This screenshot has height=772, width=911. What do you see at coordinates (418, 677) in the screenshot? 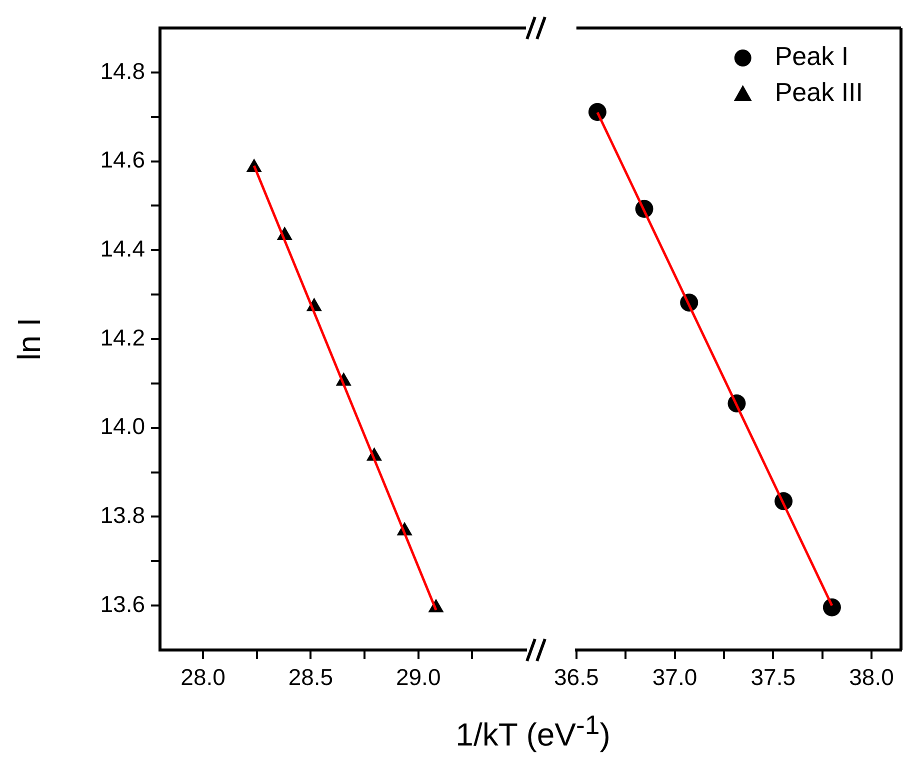
I see `x-tick-label: 29.0` at bounding box center [418, 677].